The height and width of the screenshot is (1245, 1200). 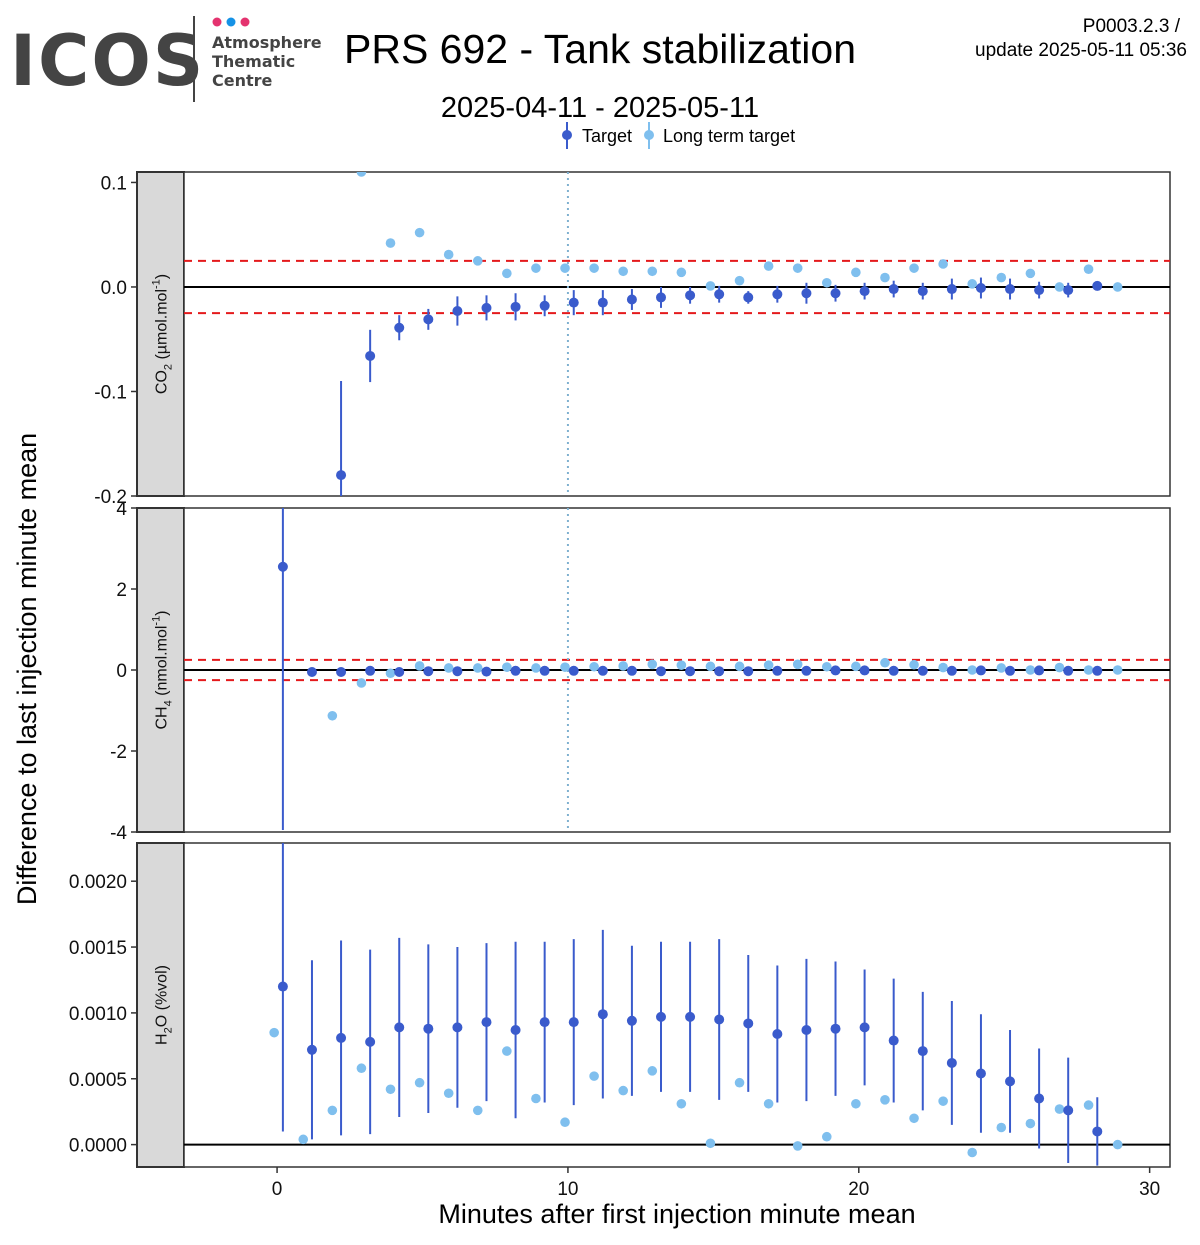 What do you see at coordinates (118, 833) in the screenshot?
I see `ch4-ytick-label: -4` at bounding box center [118, 833].